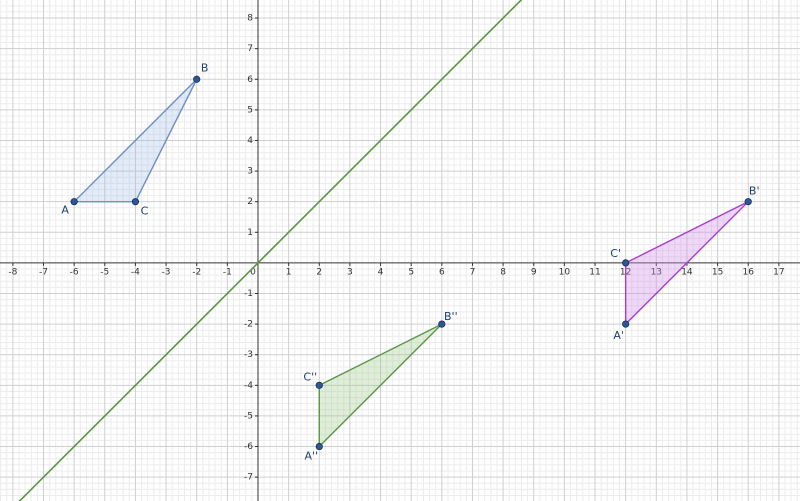  What do you see at coordinates (248, 478) in the screenshot?
I see `y-tick-label: -7` at bounding box center [248, 478].